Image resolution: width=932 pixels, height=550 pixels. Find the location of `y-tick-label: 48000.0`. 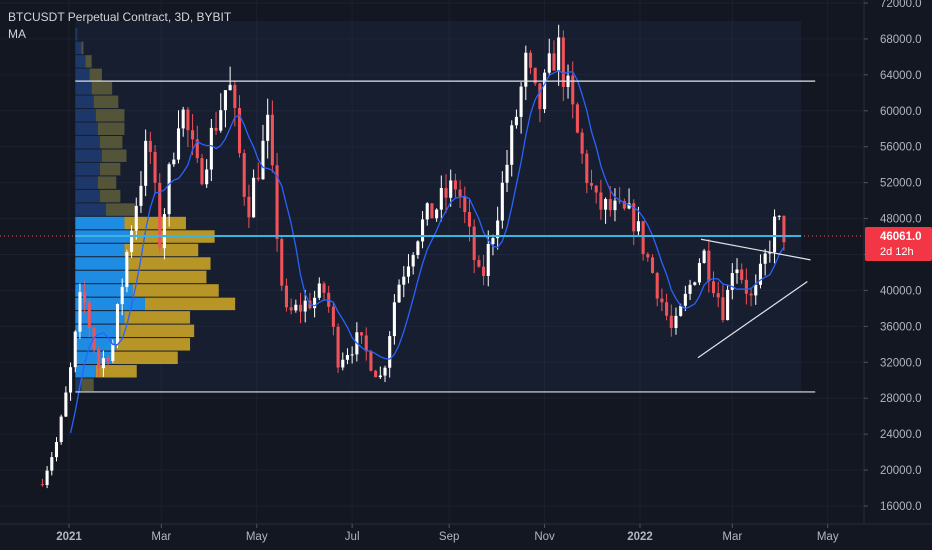

y-tick-label: 48000.0 is located at coordinates (901, 220).